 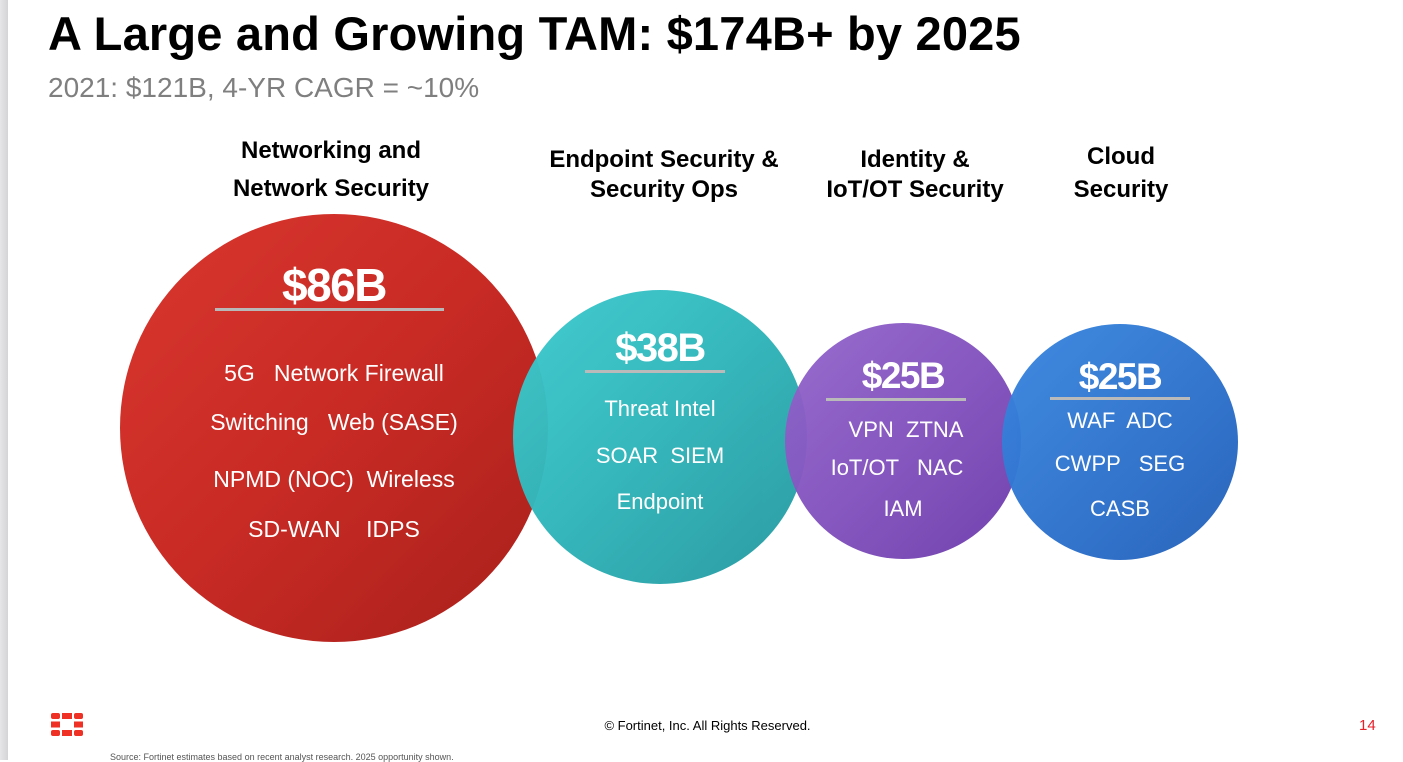 I want to click on slide-subtitle: 2021: $121B, 4-YR CAGR = ~10%, so click(x=264, y=87).